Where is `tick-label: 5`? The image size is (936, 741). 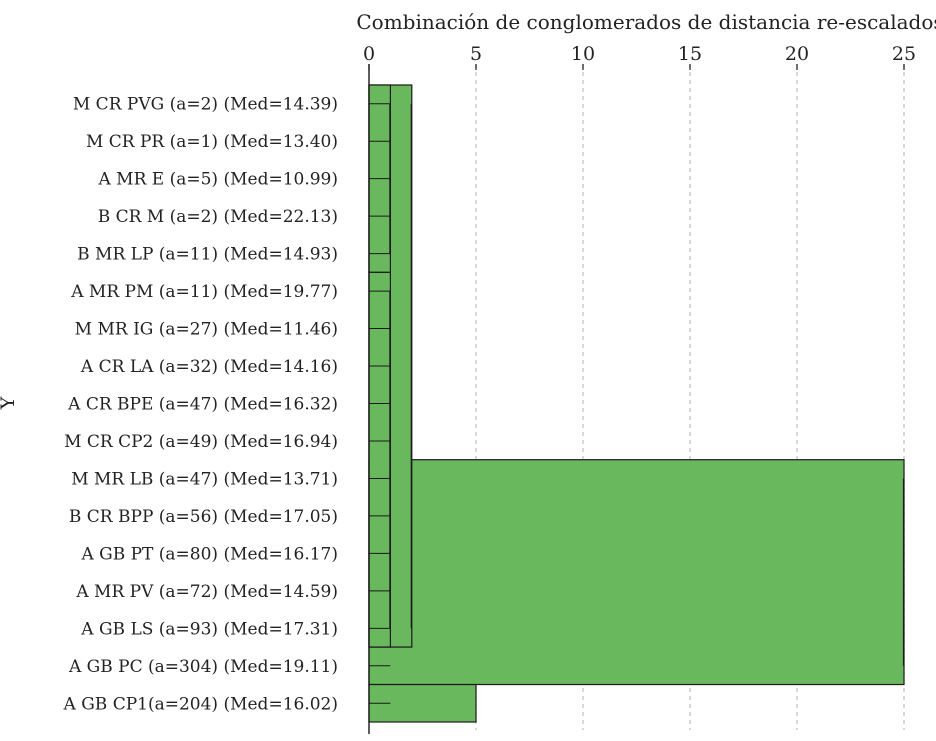
tick-label: 5 is located at coordinates (476, 54).